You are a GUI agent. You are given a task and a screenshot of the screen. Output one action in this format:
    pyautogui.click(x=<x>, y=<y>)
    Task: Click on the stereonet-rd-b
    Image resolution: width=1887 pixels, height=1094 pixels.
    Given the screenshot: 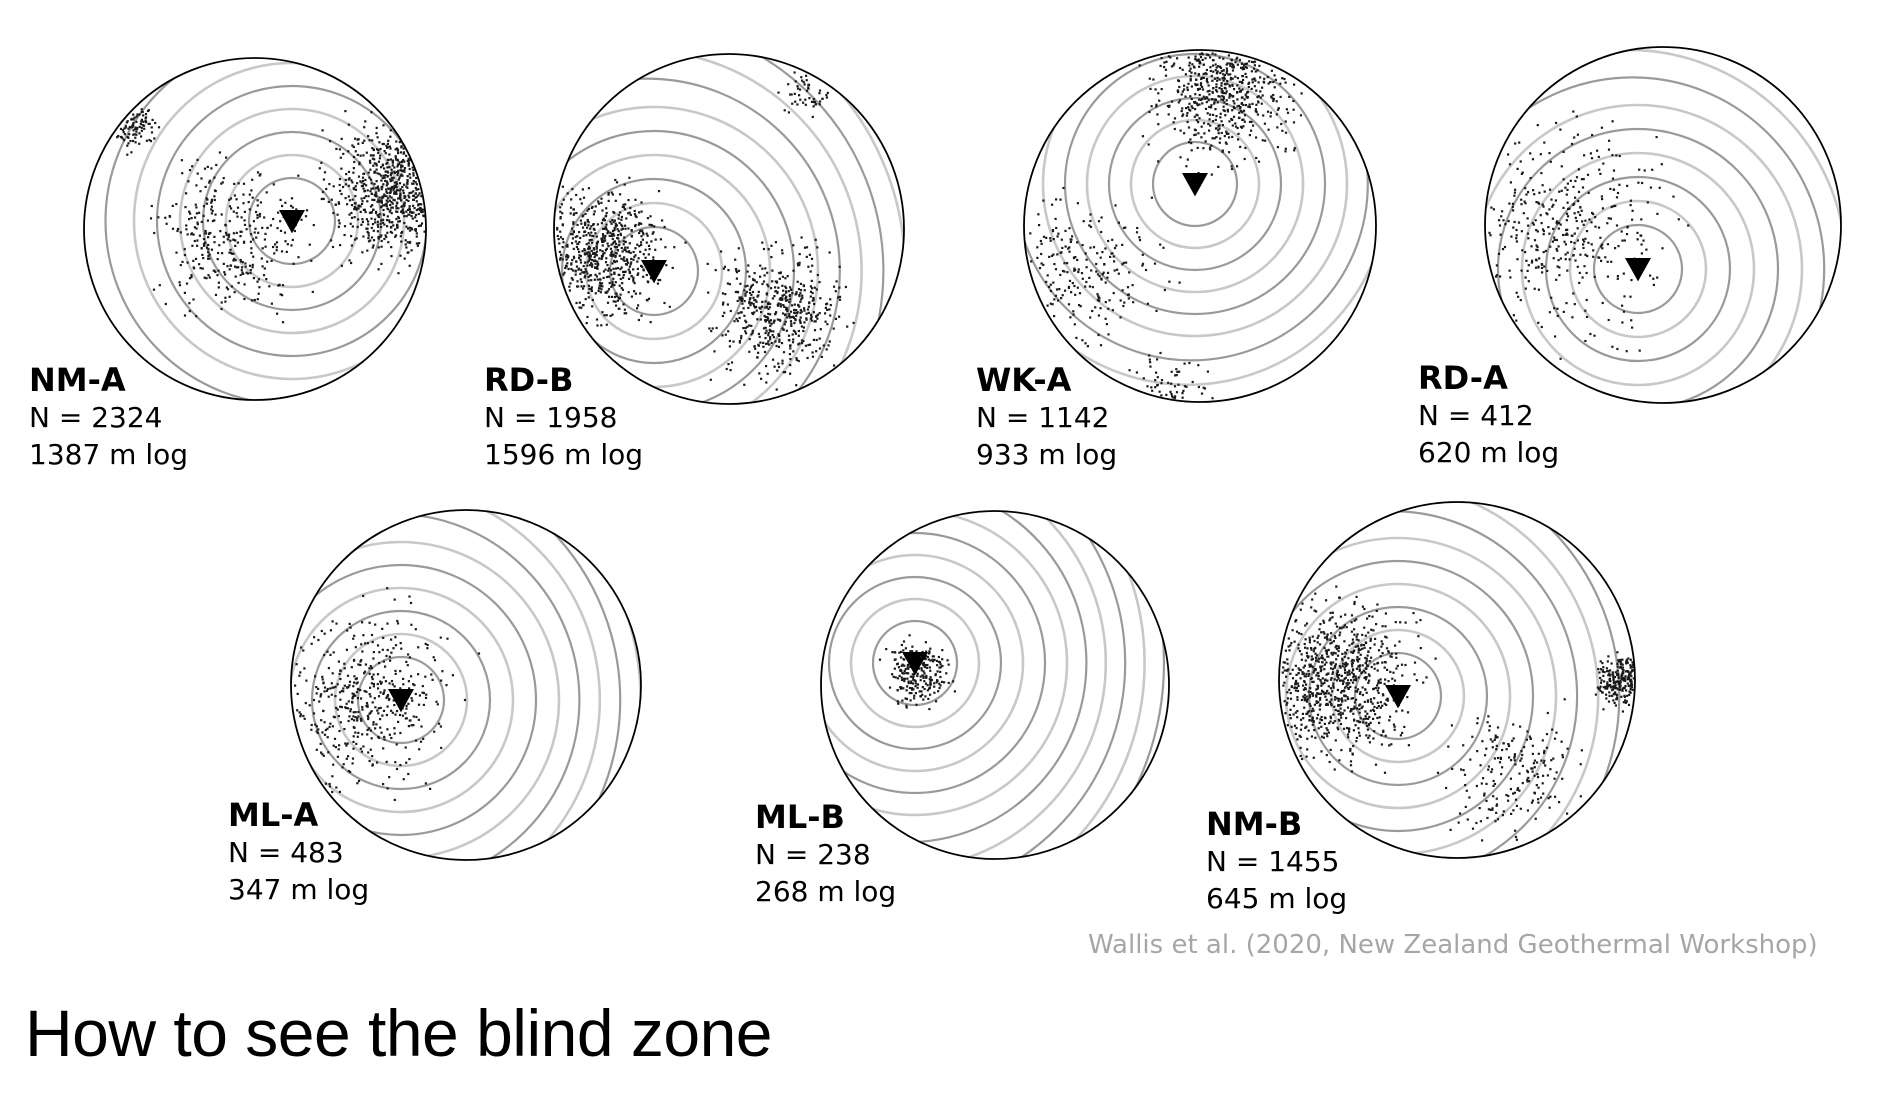 What is the action you would take?
    pyautogui.click(x=729, y=229)
    